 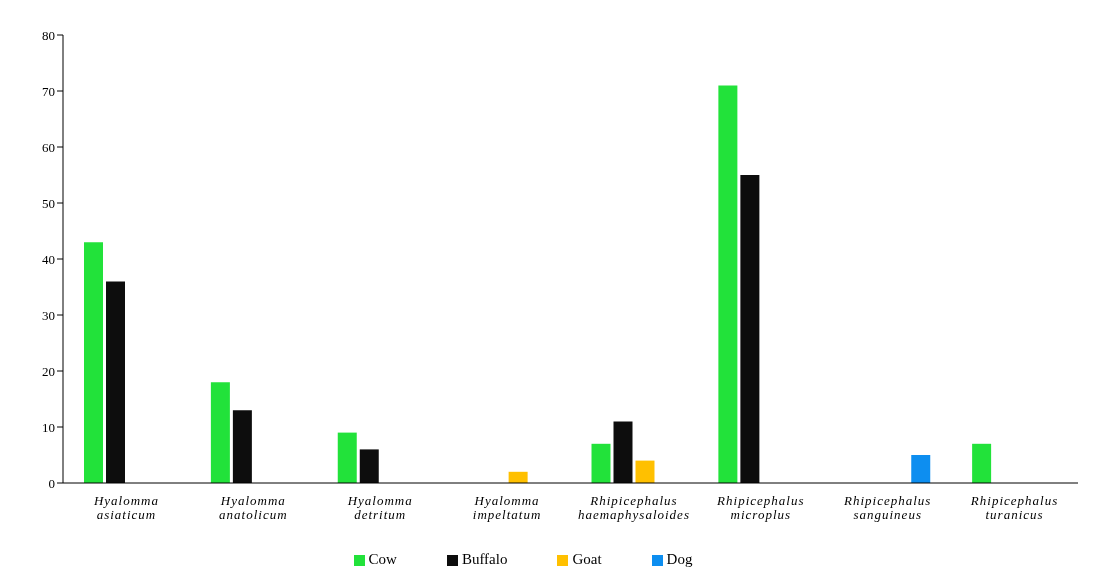 I want to click on legend-label: Buffalo, so click(x=484, y=559).